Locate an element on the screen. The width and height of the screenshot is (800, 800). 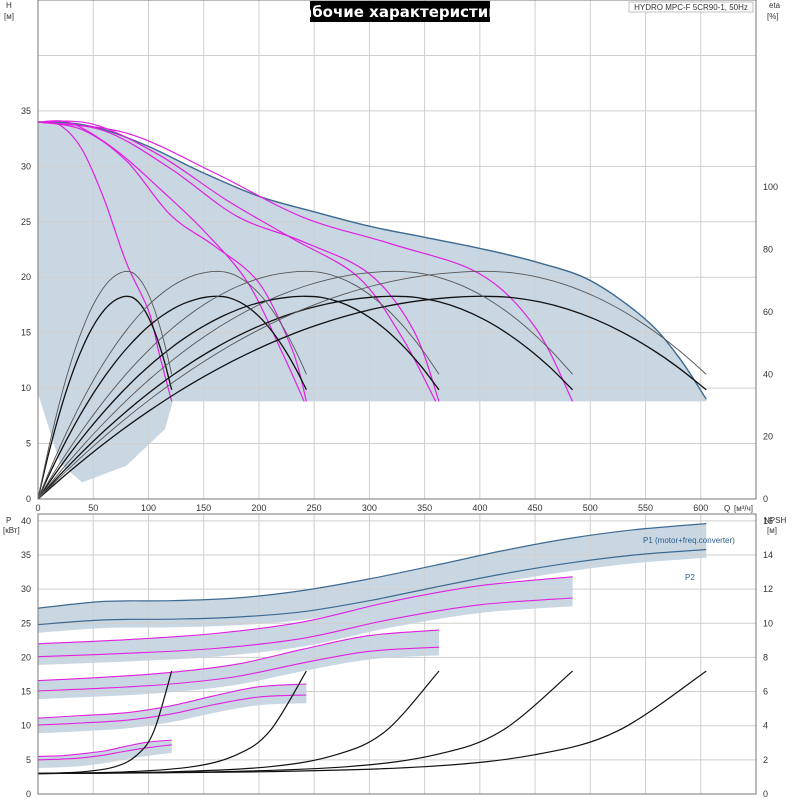
head-tick-label: 25 is located at coordinates (26, 222).